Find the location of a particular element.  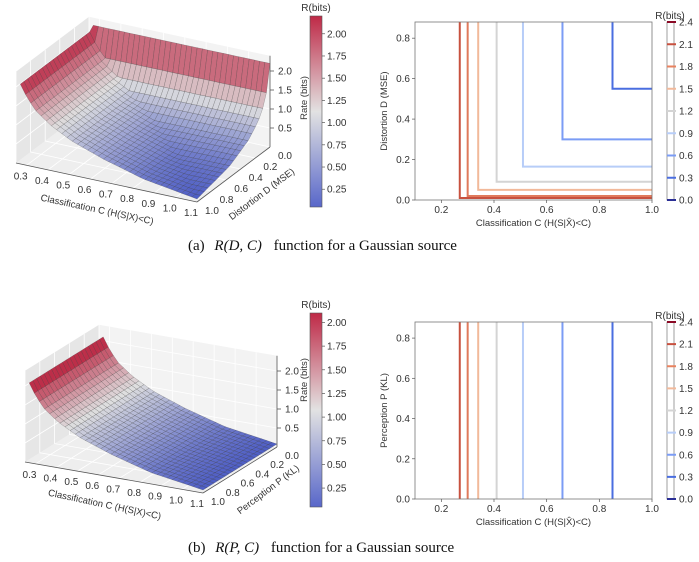

x-axis-line is located at coordinates (114, 477).